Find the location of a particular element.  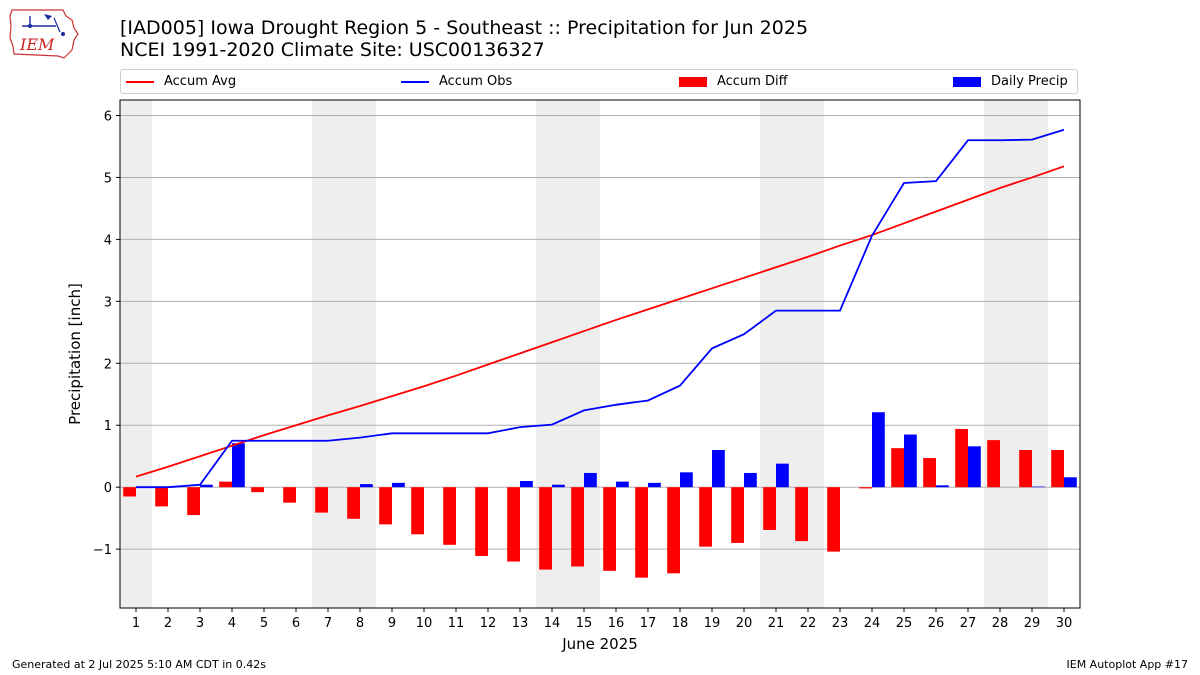

x-tick-label: 28 is located at coordinates (1000, 623).